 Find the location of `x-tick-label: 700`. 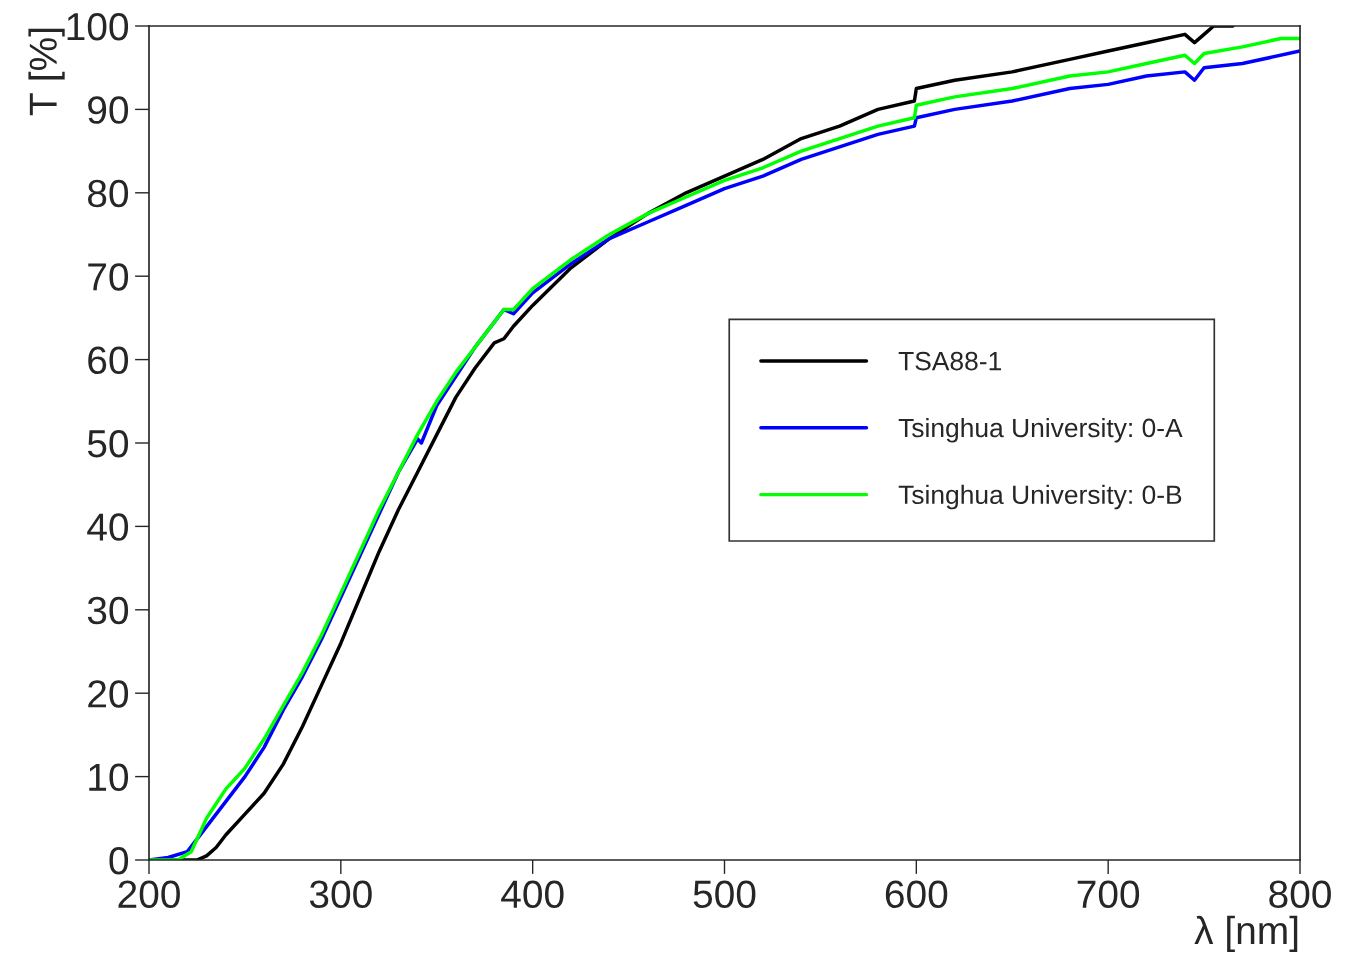

x-tick-label: 700 is located at coordinates (1108, 894).